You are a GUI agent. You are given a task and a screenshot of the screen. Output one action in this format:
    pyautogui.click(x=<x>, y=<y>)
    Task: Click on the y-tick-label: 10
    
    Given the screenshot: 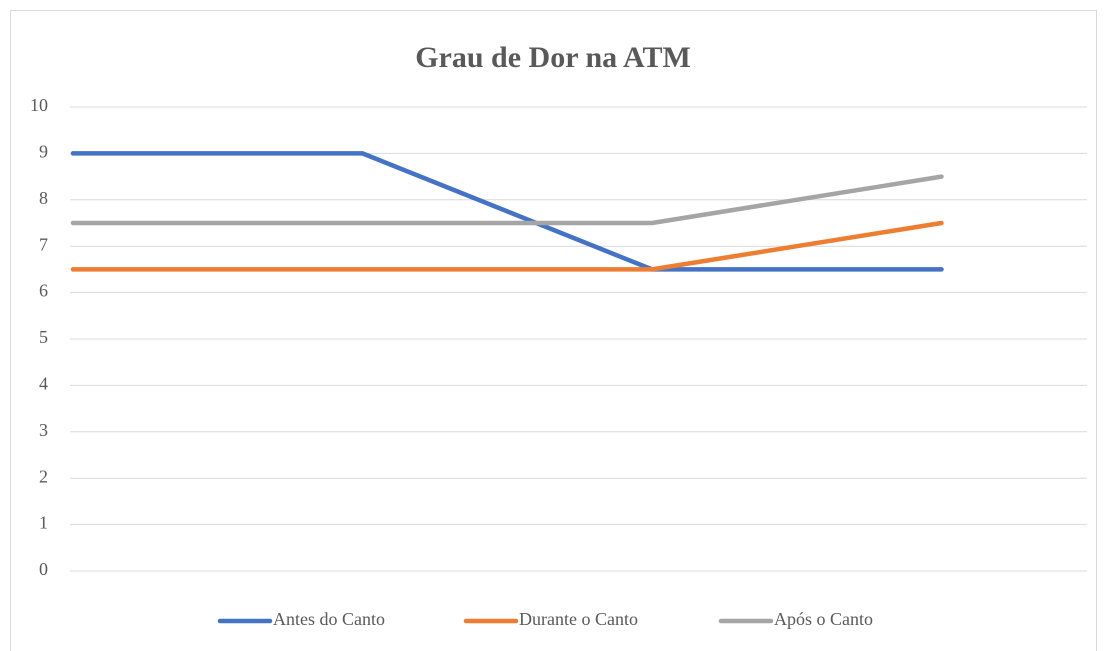 What is the action you would take?
    pyautogui.click(x=39, y=105)
    